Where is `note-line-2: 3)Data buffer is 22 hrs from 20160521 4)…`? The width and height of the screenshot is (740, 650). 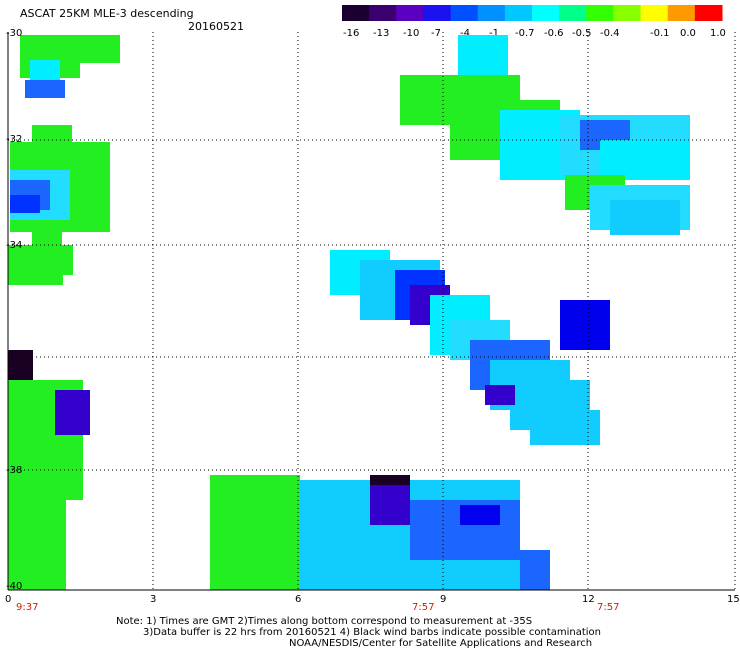 note-line-2: 3)Data buffer is 22 hrs from 20160521 4)… is located at coordinates (372, 632).